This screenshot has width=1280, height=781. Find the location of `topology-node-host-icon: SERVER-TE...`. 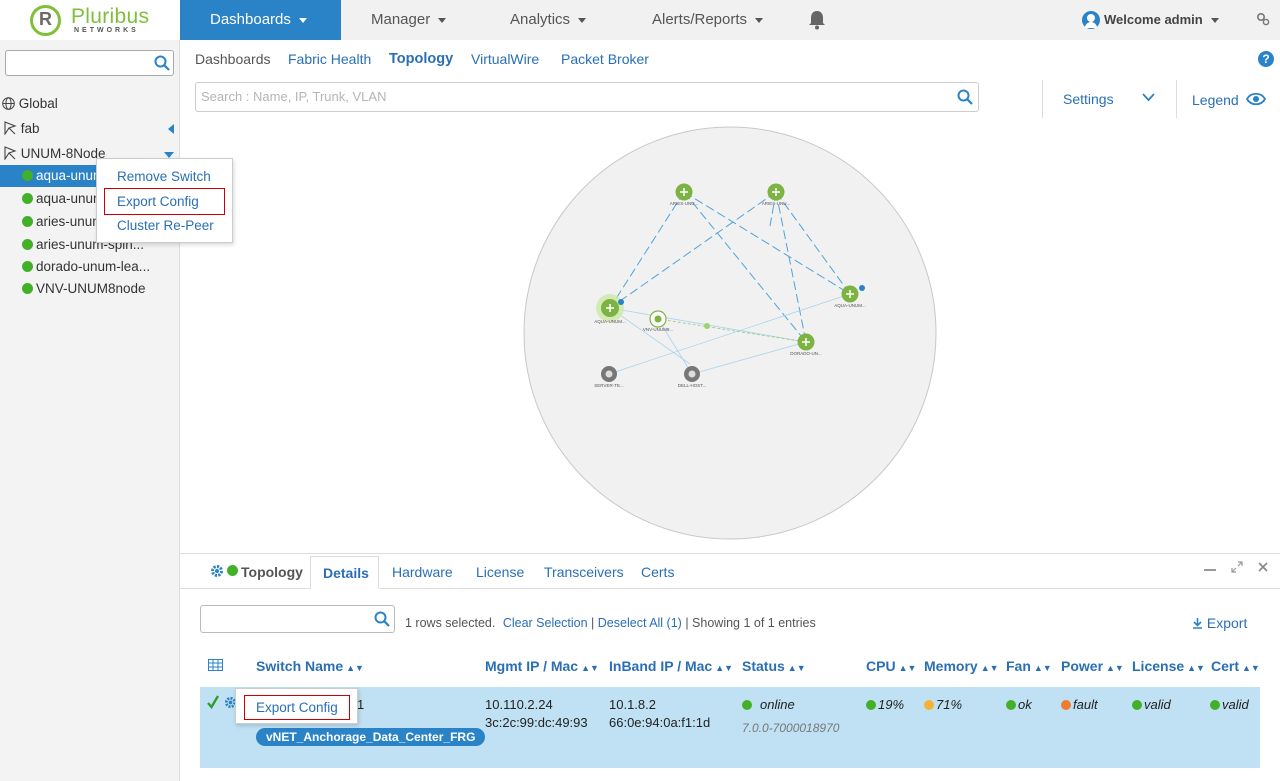

topology-node-host-icon: SERVER-TE... is located at coordinates (609, 377).